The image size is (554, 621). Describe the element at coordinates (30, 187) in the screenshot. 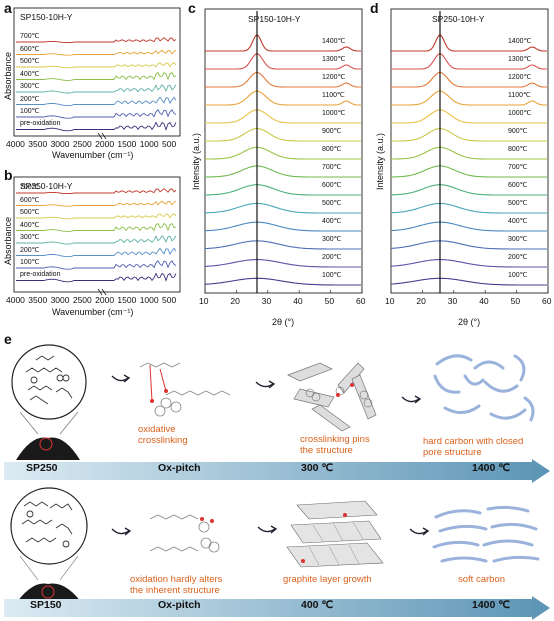

I see `ftir-series-label: 700℃` at that location.